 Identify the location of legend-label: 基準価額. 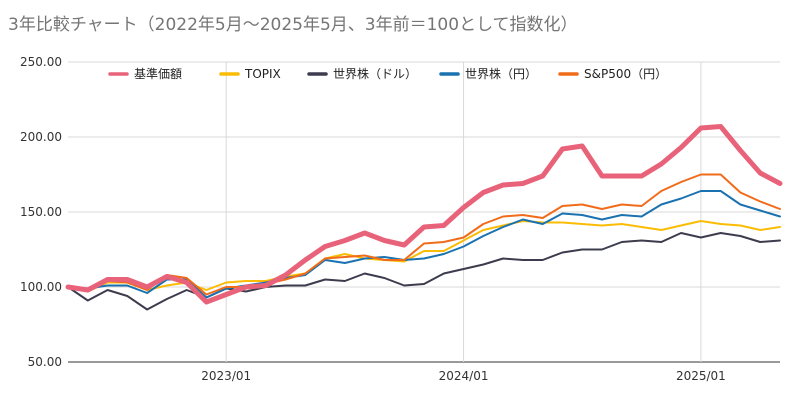
(158, 73).